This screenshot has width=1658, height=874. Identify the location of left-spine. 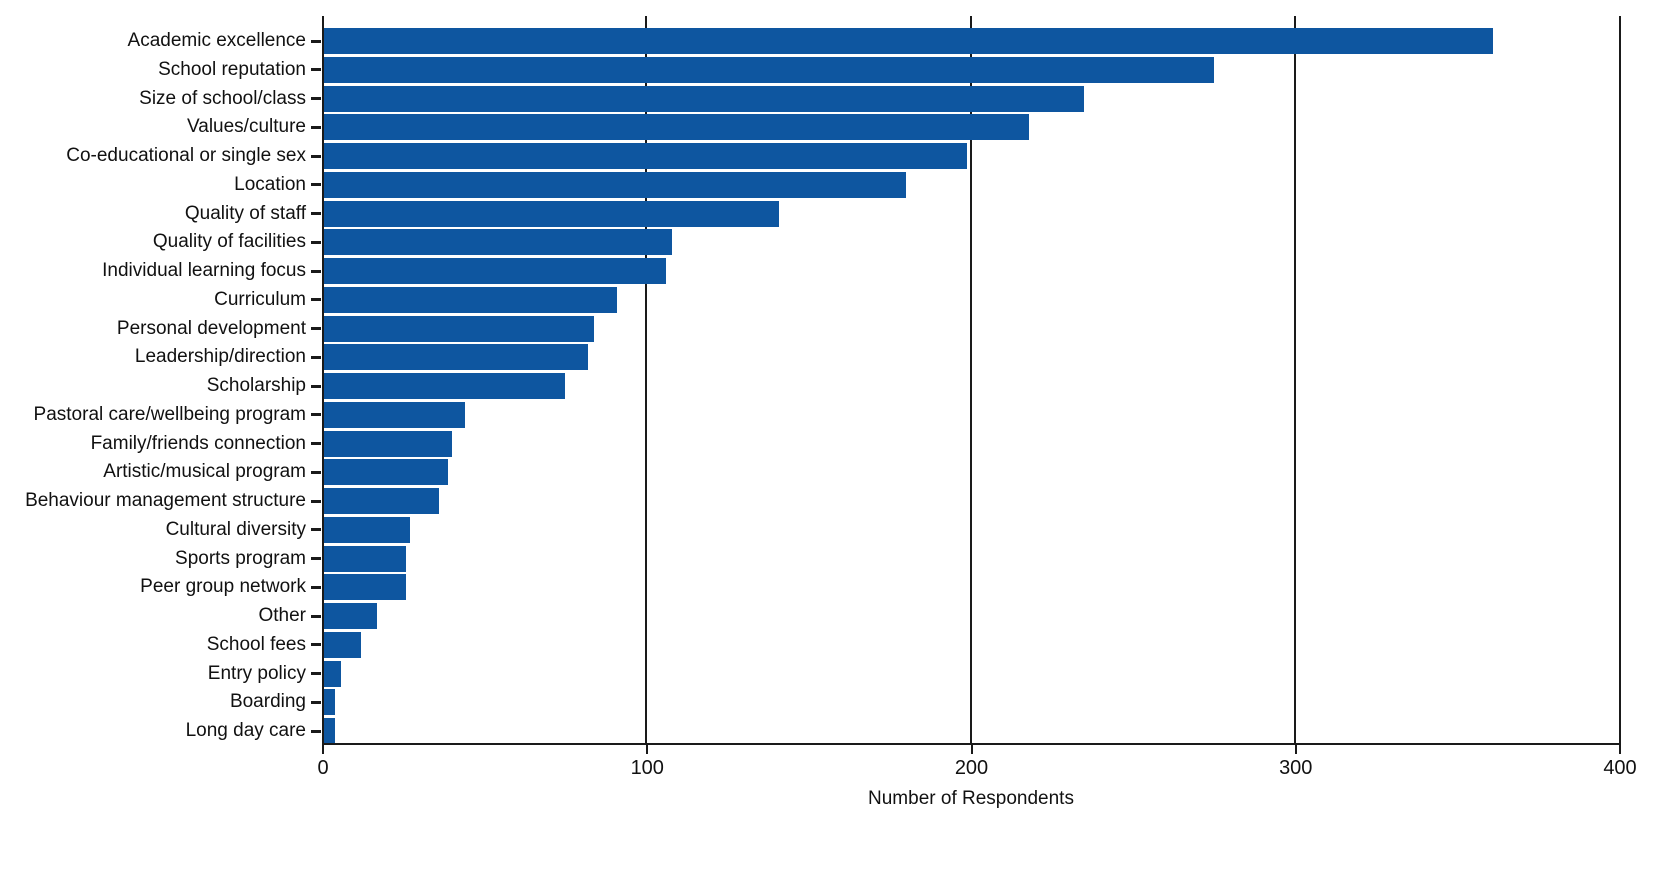
(323, 380).